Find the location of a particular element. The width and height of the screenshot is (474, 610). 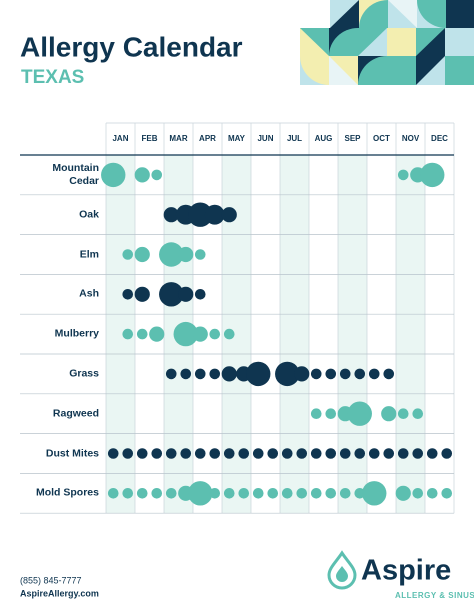

logo-icon-inner is located at coordinates (342, 574).